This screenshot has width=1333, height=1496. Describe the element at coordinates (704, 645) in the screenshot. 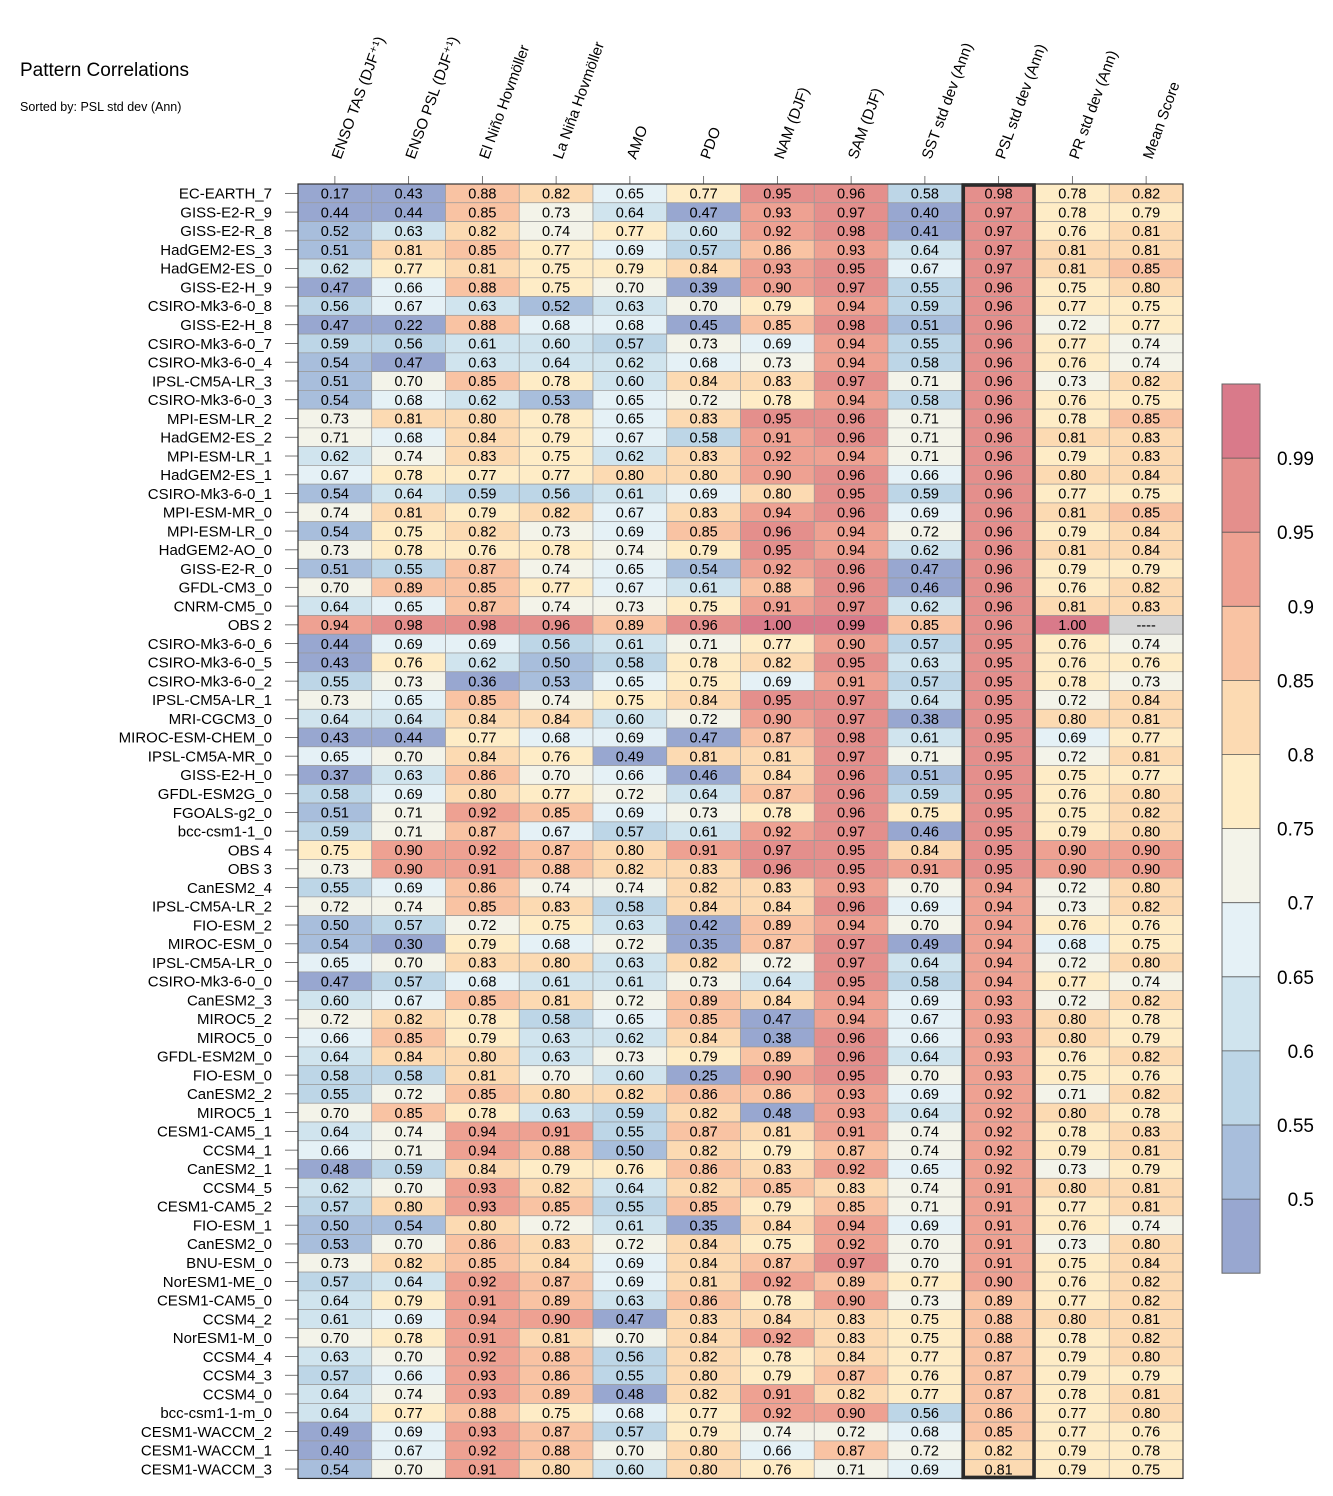

I see `cell-value: 0.71` at that location.